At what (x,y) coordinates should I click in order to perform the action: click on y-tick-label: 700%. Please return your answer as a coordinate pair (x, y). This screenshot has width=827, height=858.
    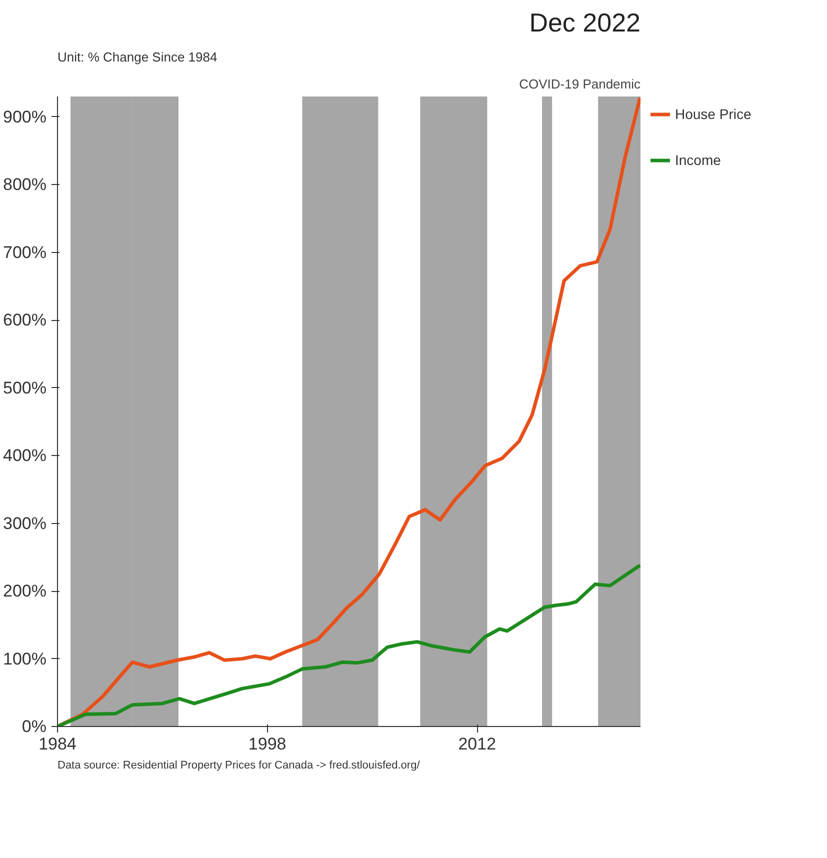
    Looking at the image, I should click on (25, 252).